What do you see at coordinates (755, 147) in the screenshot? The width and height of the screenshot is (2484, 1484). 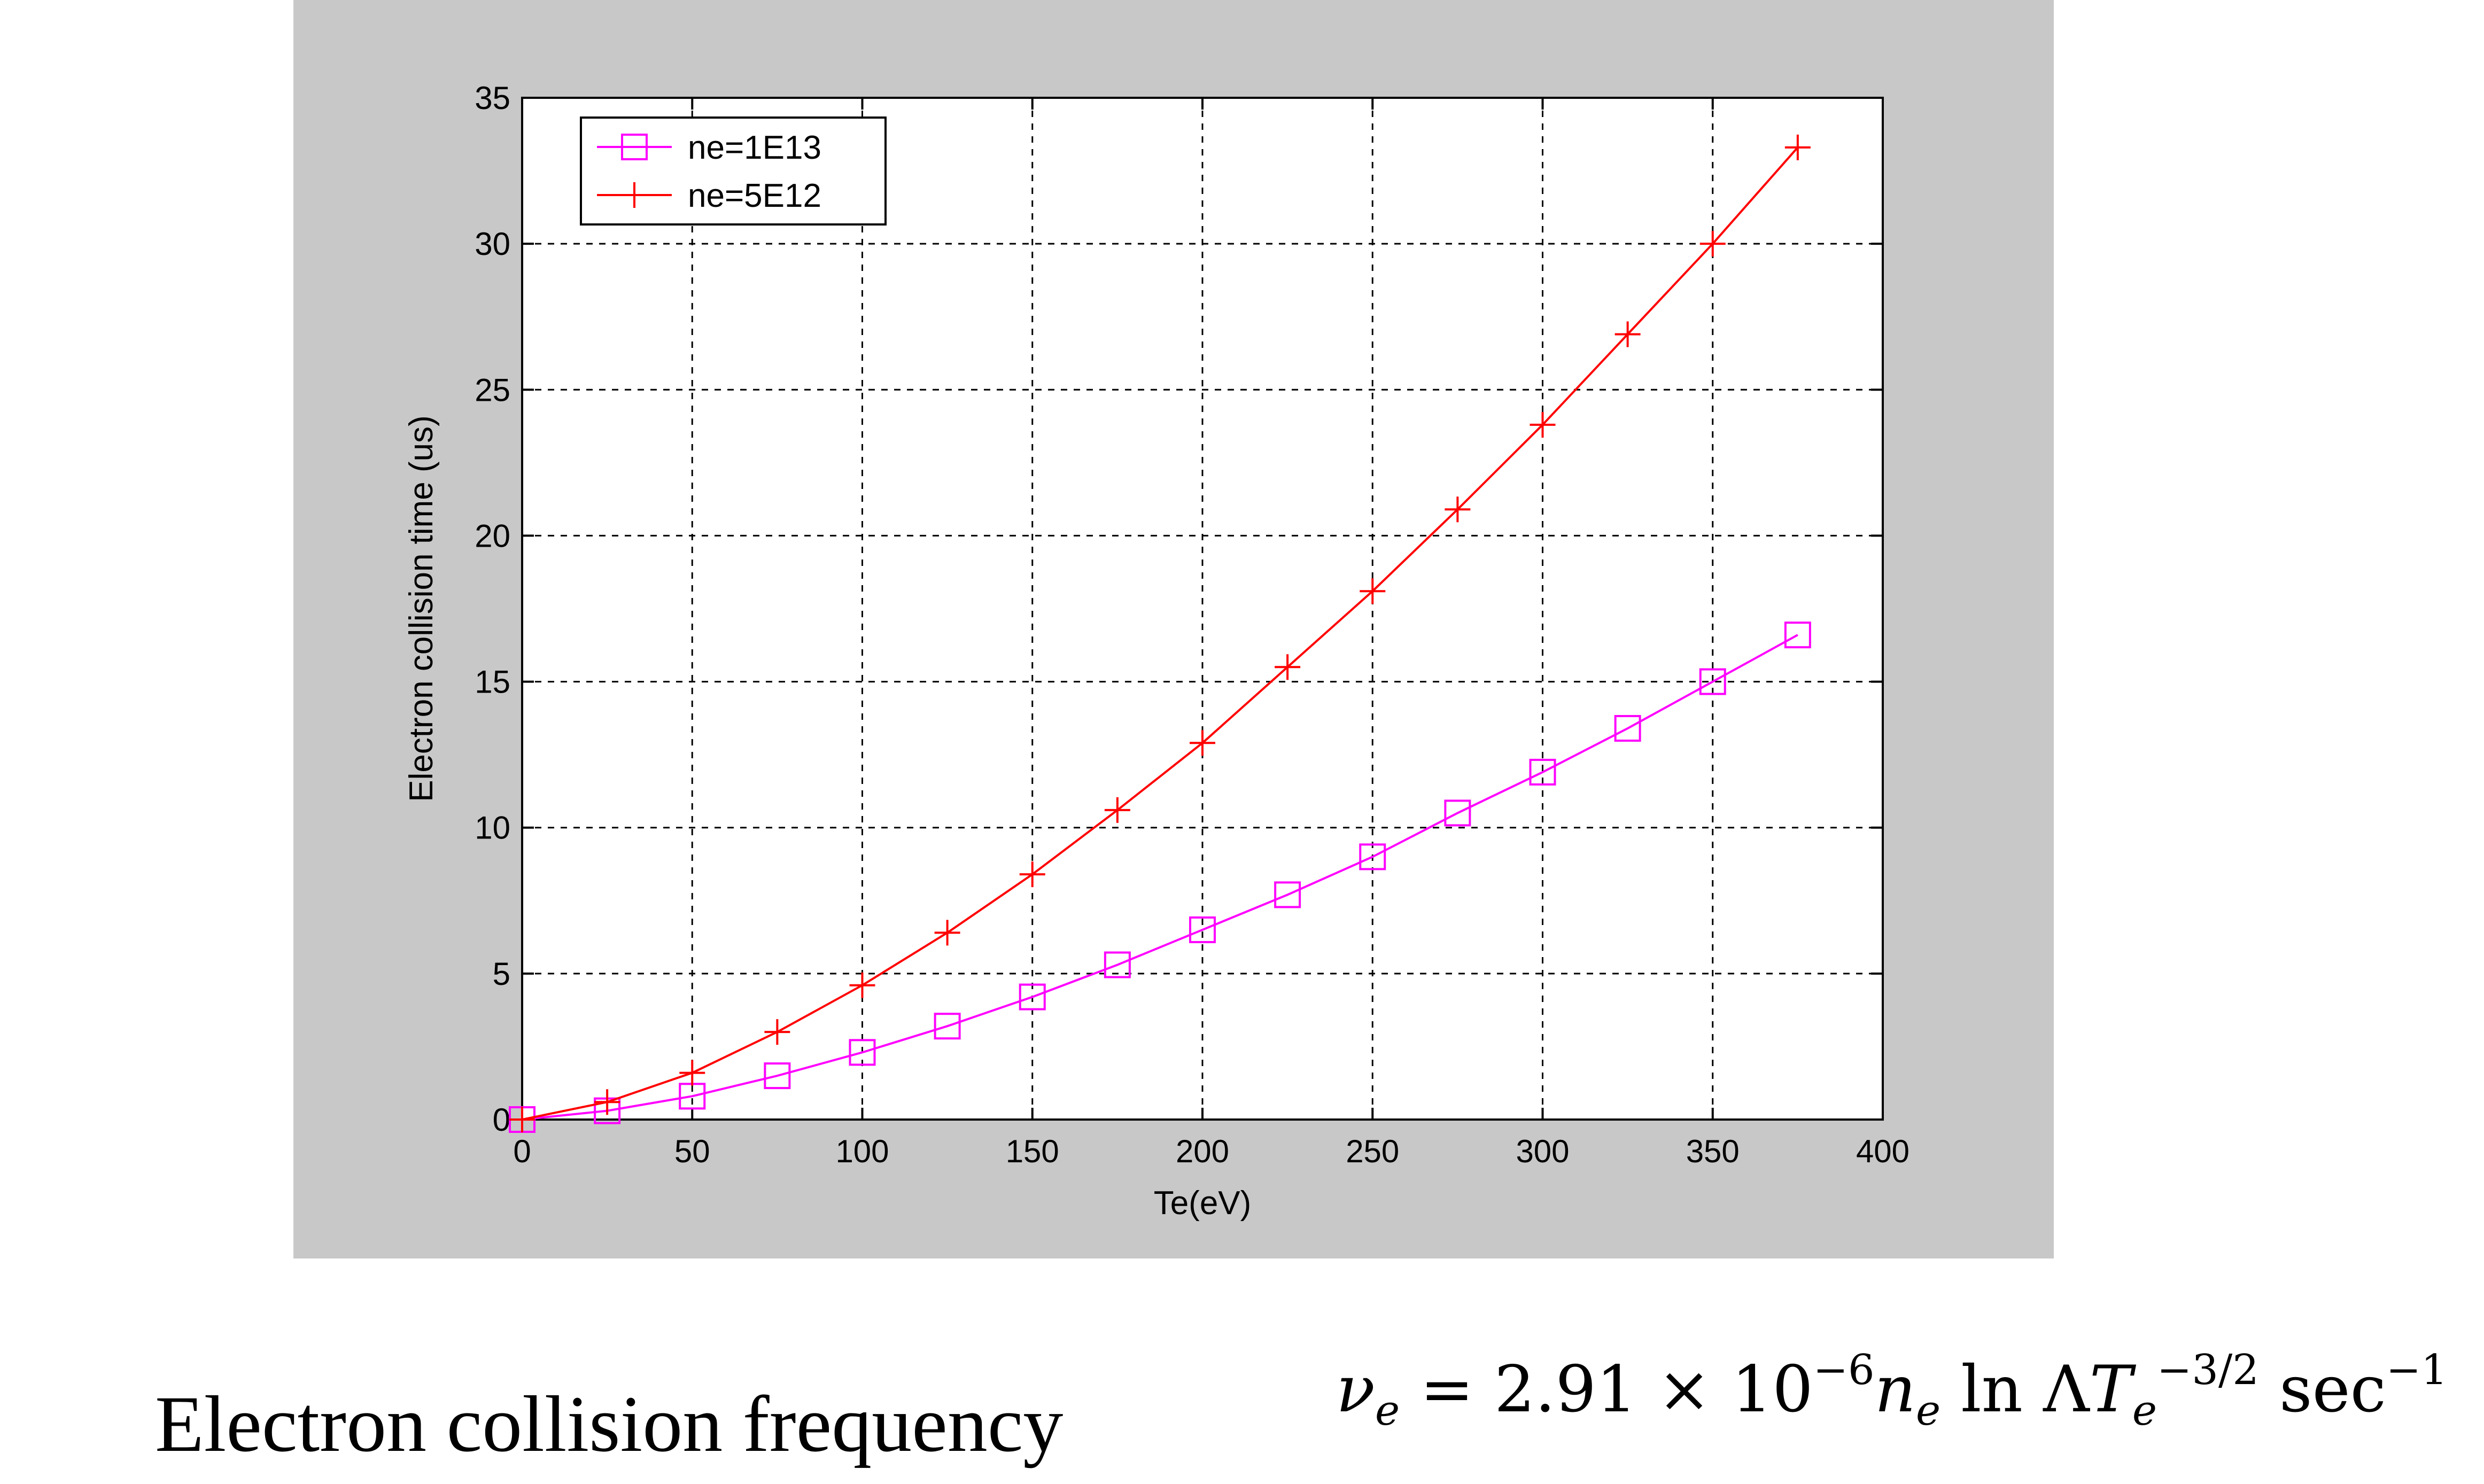 I see `legend-label: ne=1E13` at bounding box center [755, 147].